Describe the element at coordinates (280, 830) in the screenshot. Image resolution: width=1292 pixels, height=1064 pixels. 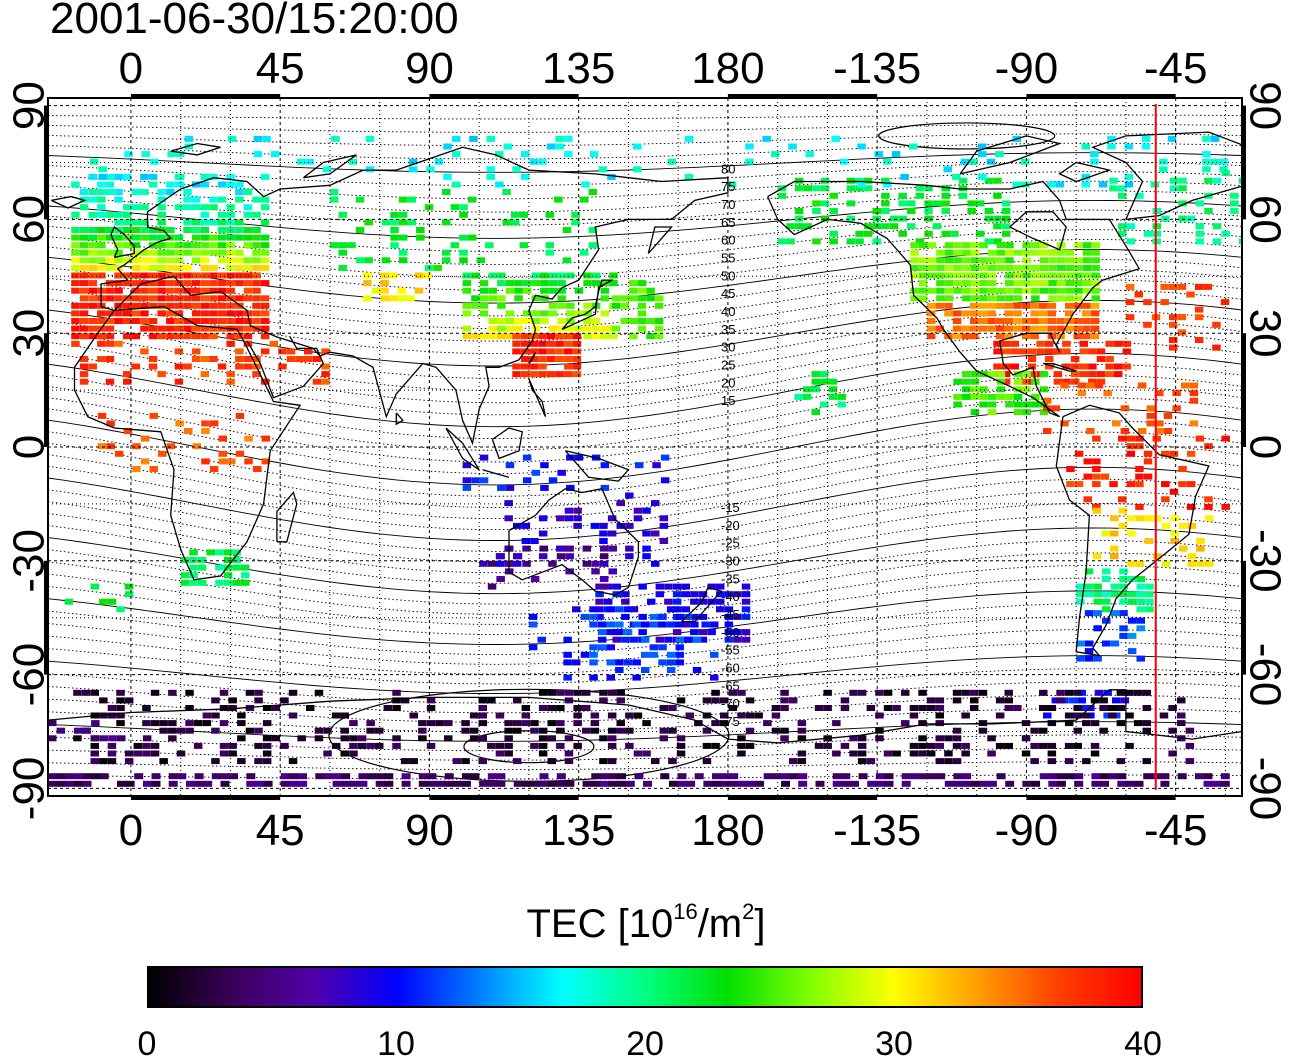
I see `bottom-longitude-label: 45` at that location.